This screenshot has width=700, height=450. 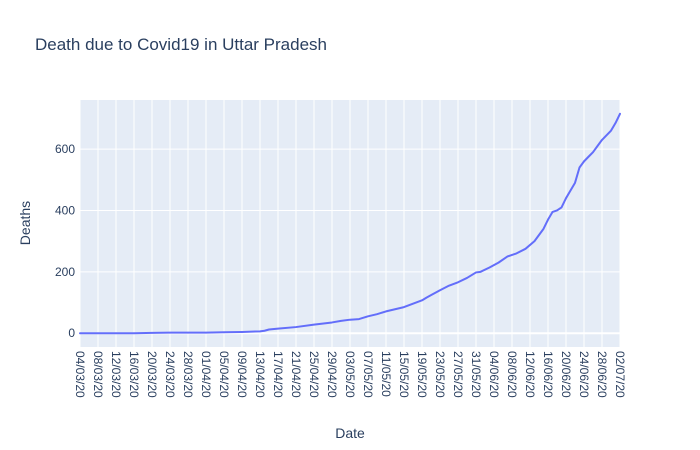 What do you see at coordinates (620, 374) in the screenshot?
I see `x-tick-label: 02/07/20` at bounding box center [620, 374].